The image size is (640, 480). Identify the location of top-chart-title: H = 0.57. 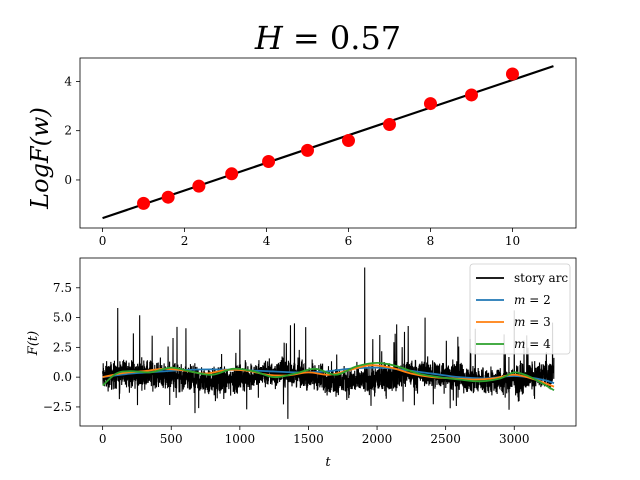
(327, 38).